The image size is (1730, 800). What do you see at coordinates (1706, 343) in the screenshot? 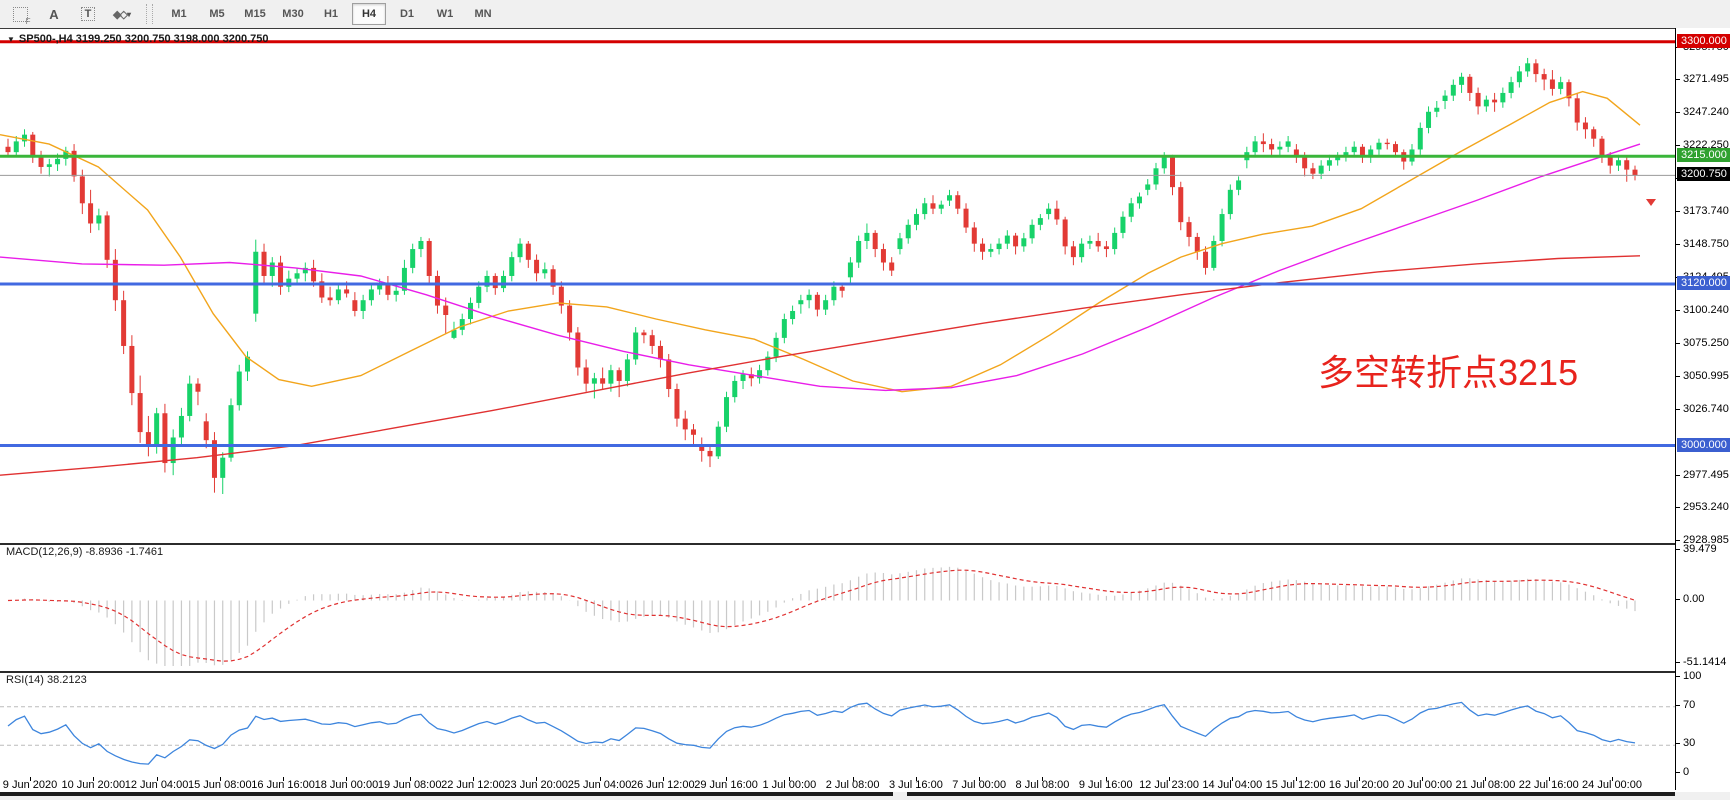
I see `price-tick-label: 3075.250` at bounding box center [1706, 343].